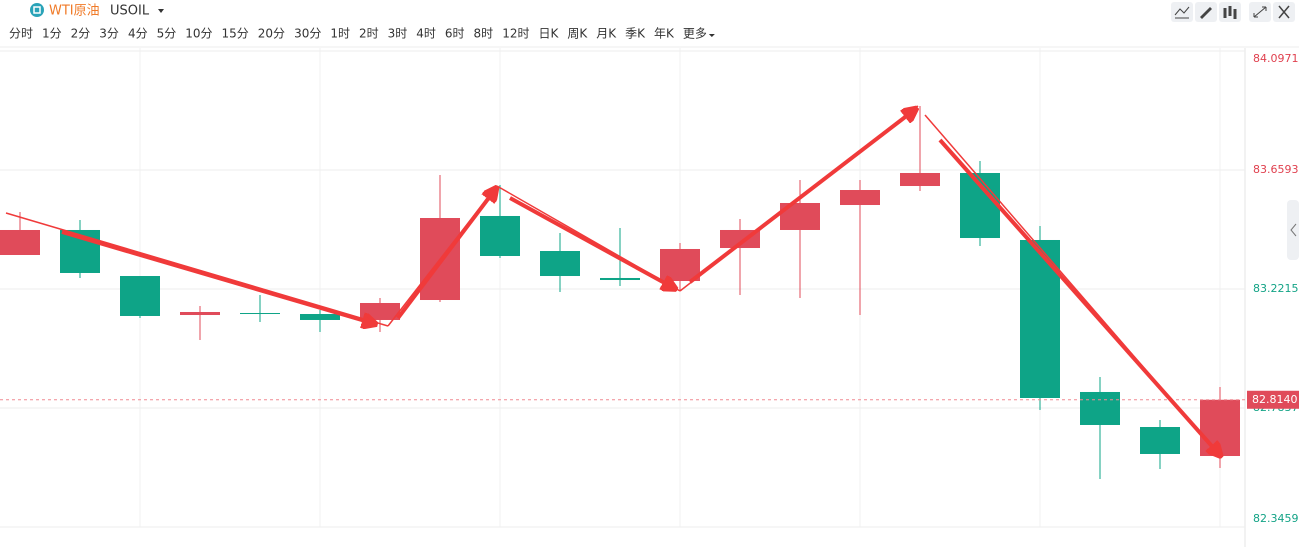  I want to click on timeframe-button: 月K, so click(606, 34).